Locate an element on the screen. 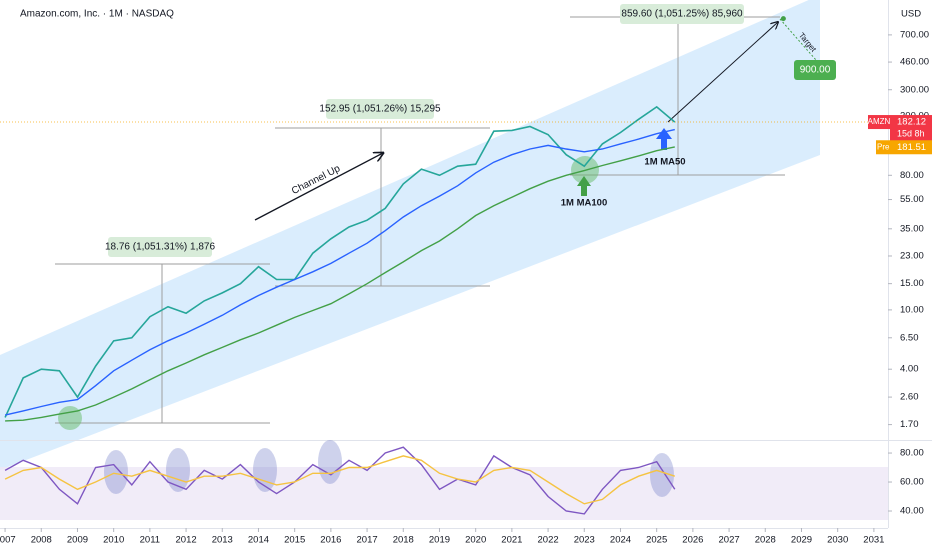 Image resolution: width=932 pixels, height=550 pixels. rsi-band is located at coordinates (444, 493).